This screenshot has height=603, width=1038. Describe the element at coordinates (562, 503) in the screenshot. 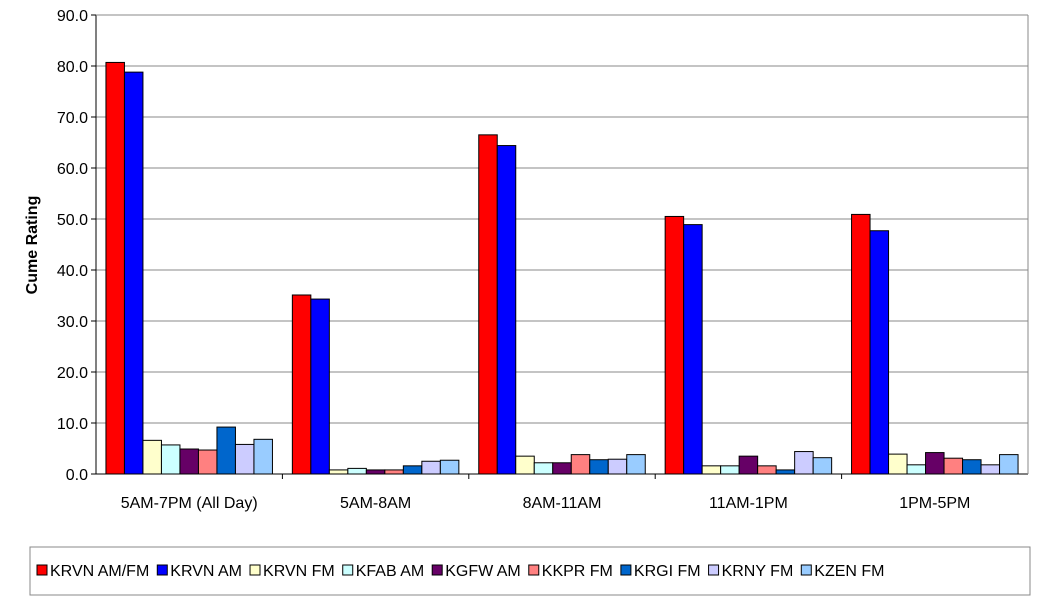

I see `x-tick-label: 8AM-11AM` at that location.